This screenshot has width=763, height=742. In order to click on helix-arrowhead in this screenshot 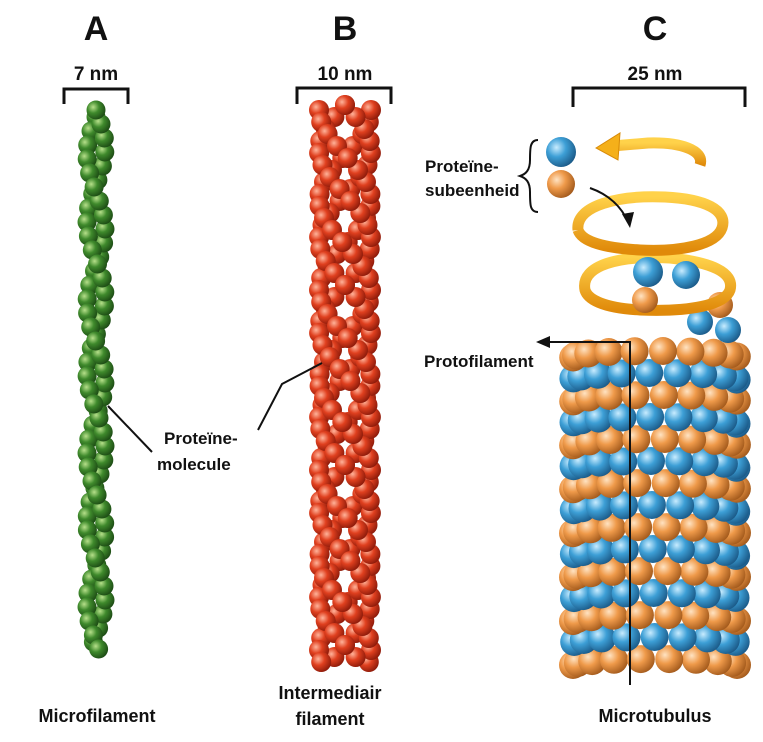, I will do `click(608, 146)`.